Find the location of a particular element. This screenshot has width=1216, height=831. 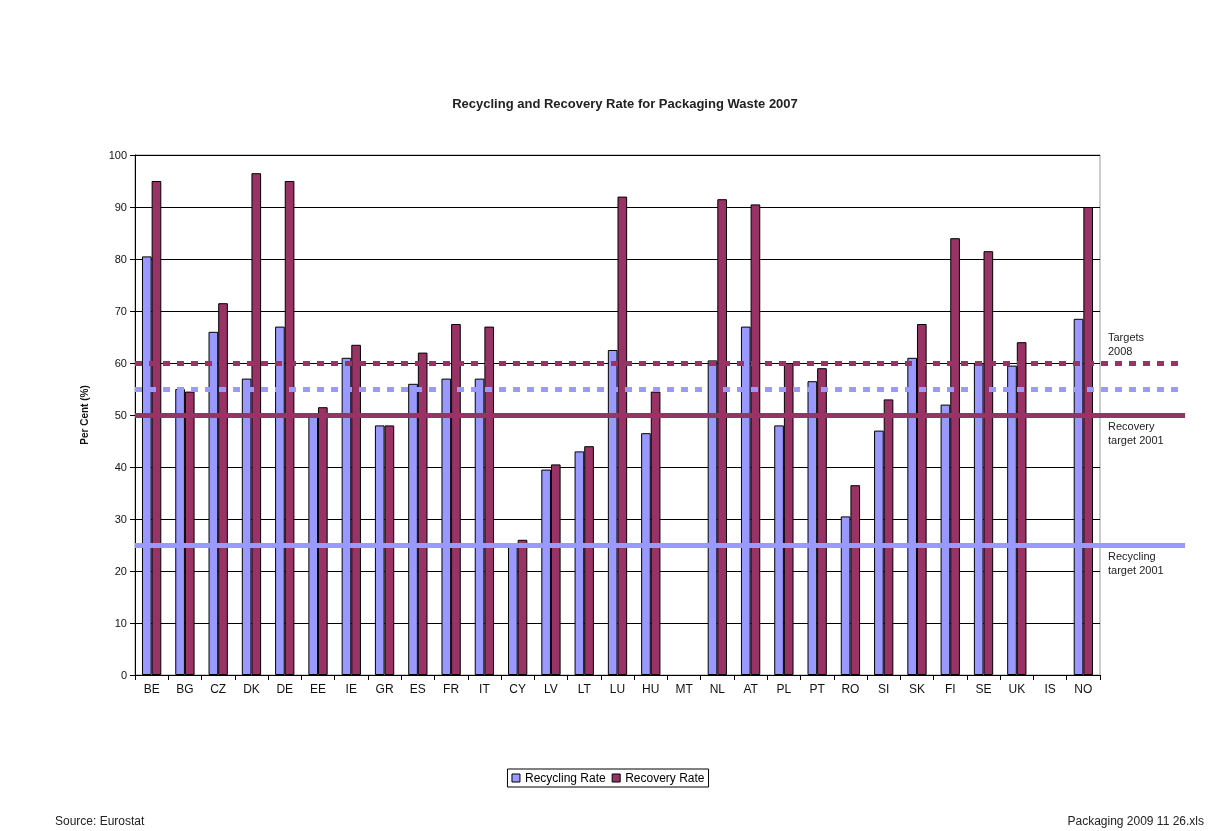

x-tick-label: BE is located at coordinates (151, 689).